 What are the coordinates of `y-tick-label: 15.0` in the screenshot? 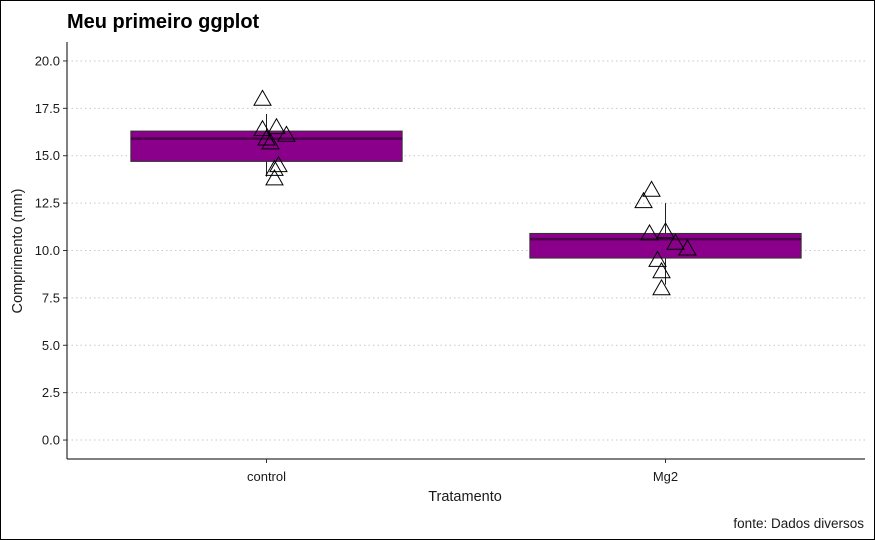 It's located at (47, 155).